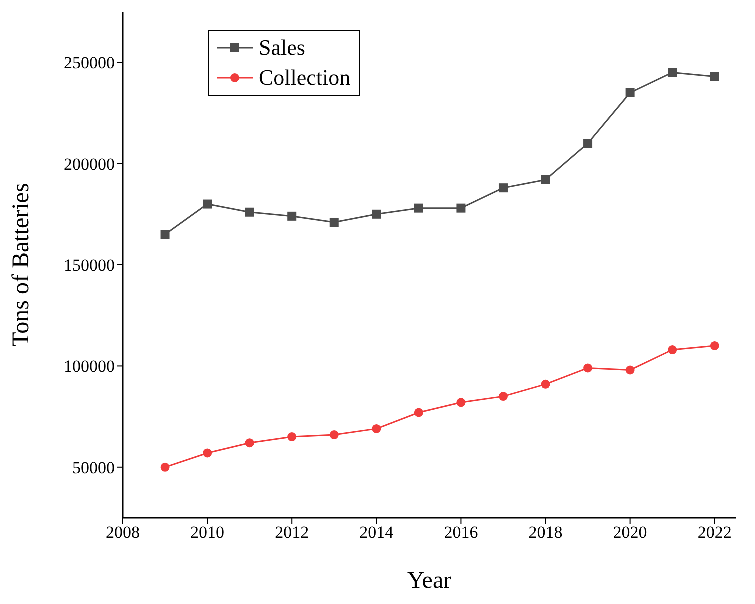 The height and width of the screenshot is (604, 755). What do you see at coordinates (630, 532) in the screenshot?
I see `x-tick-label: 2020` at bounding box center [630, 532].